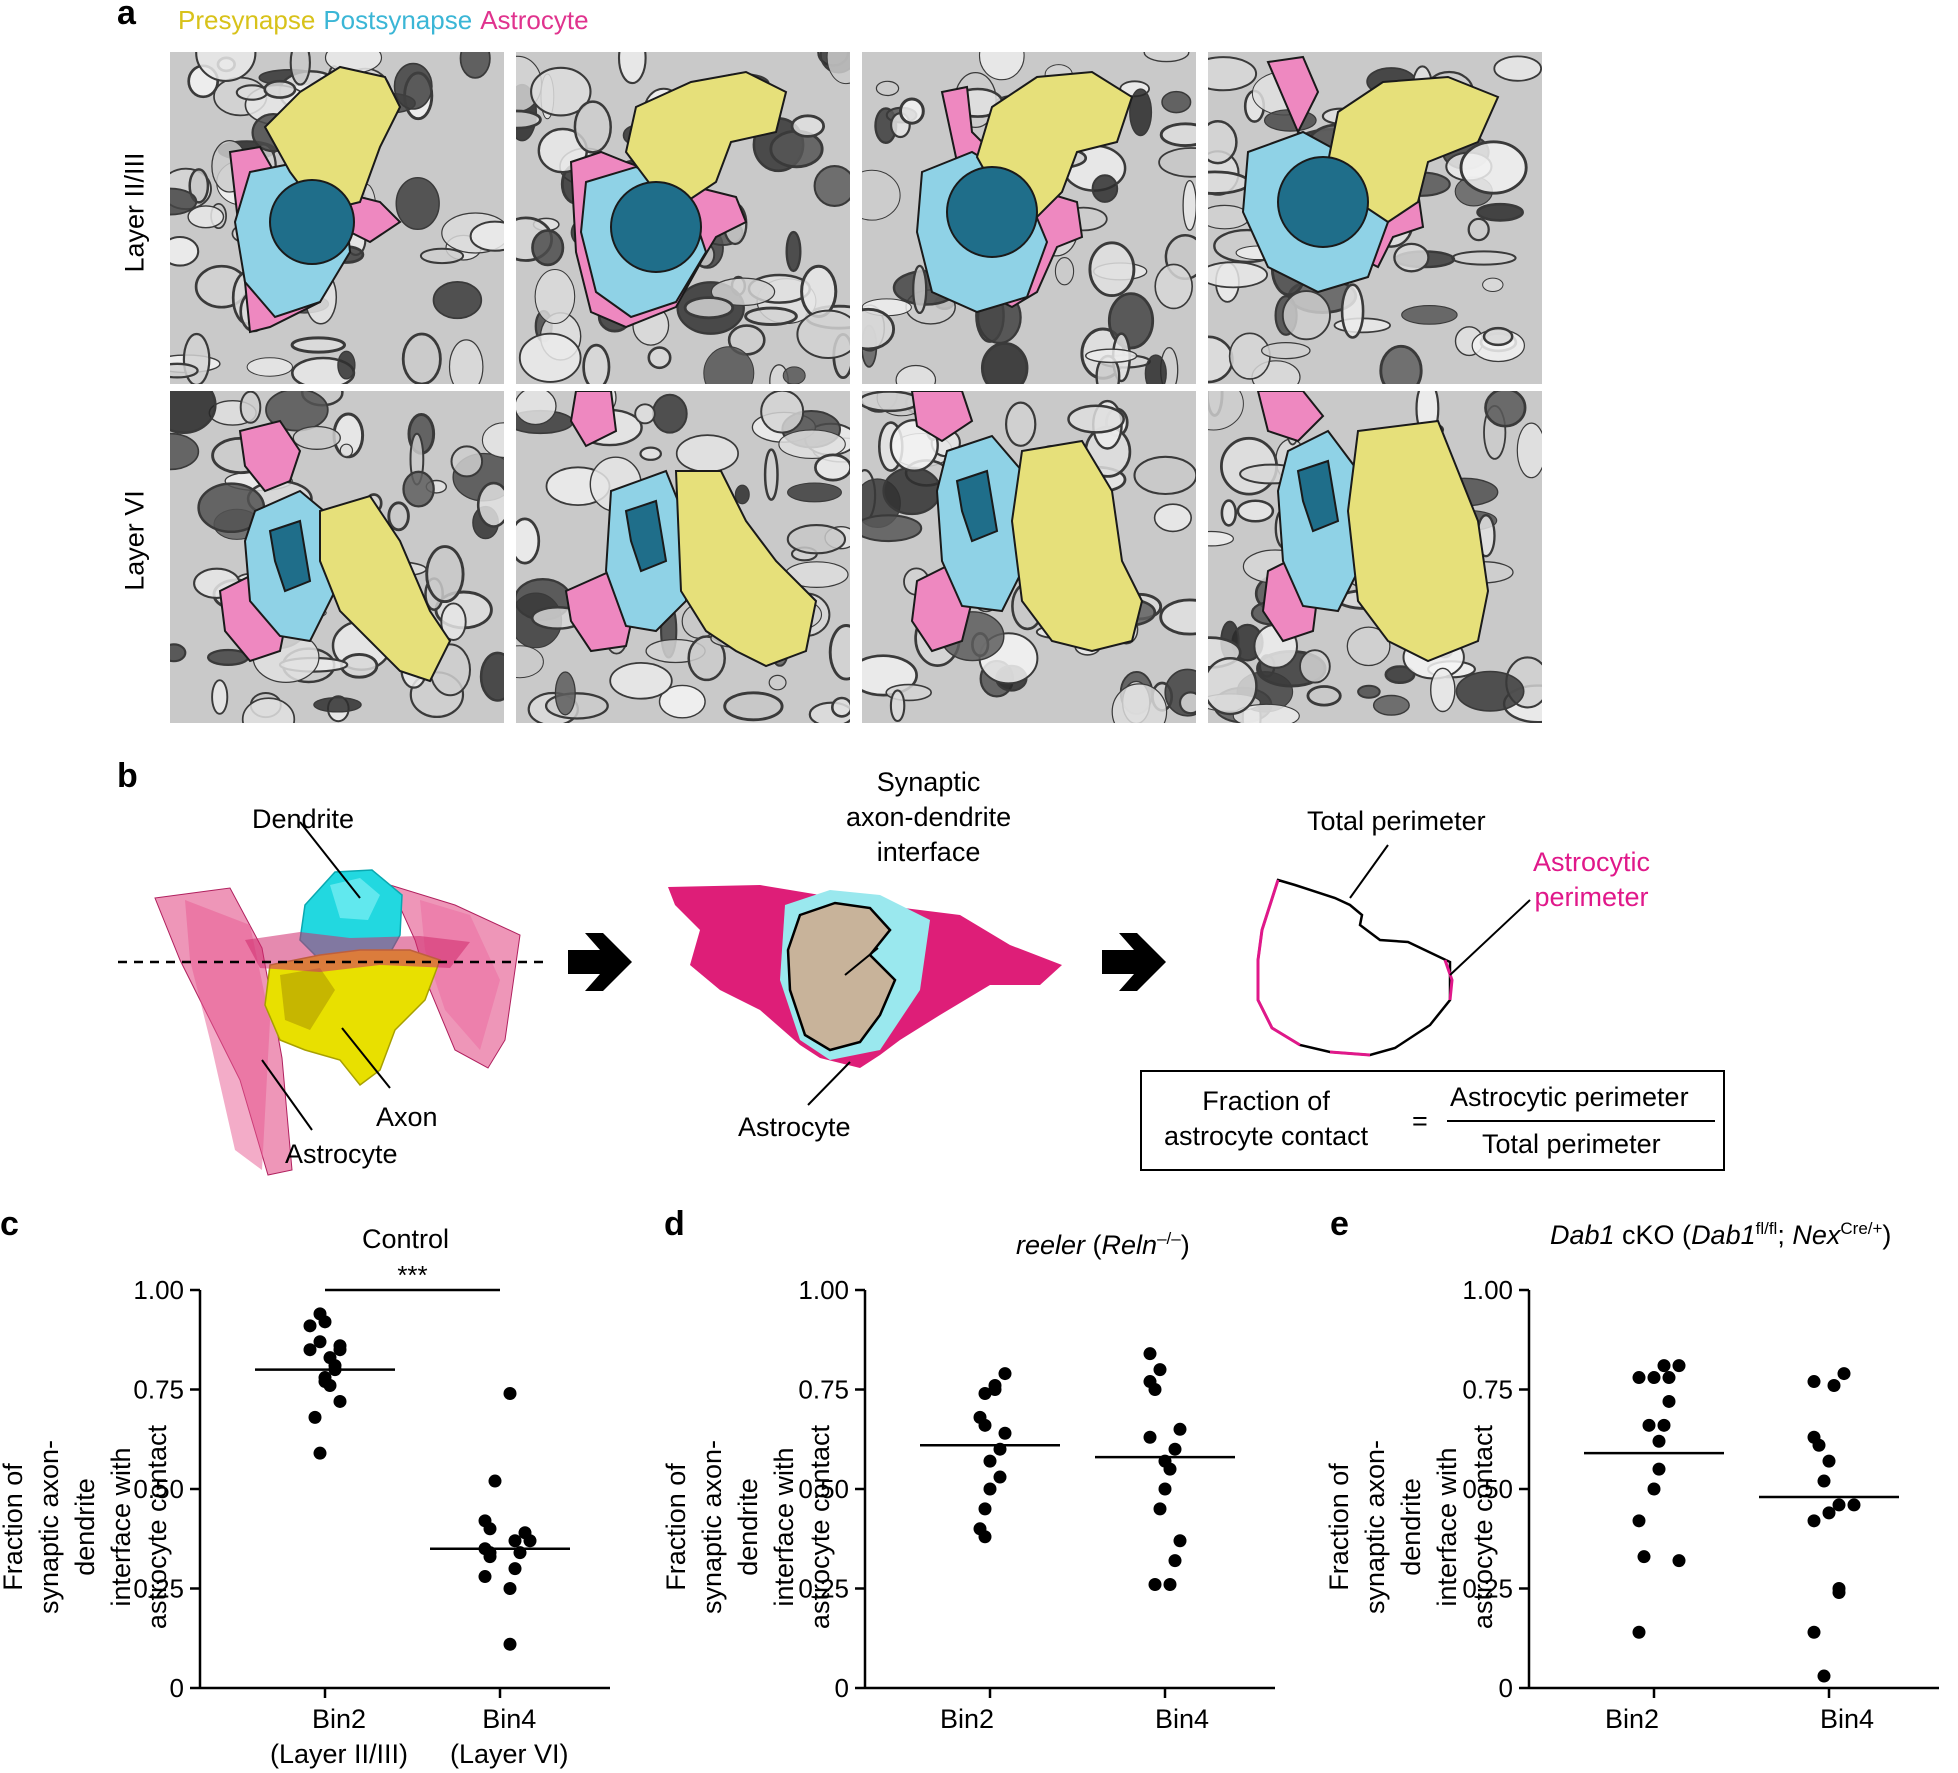 The height and width of the screenshot is (1773, 1958). What do you see at coordinates (823, 1290) in the screenshot?
I see `chart-d-ytick-label: 1.00` at bounding box center [823, 1290].